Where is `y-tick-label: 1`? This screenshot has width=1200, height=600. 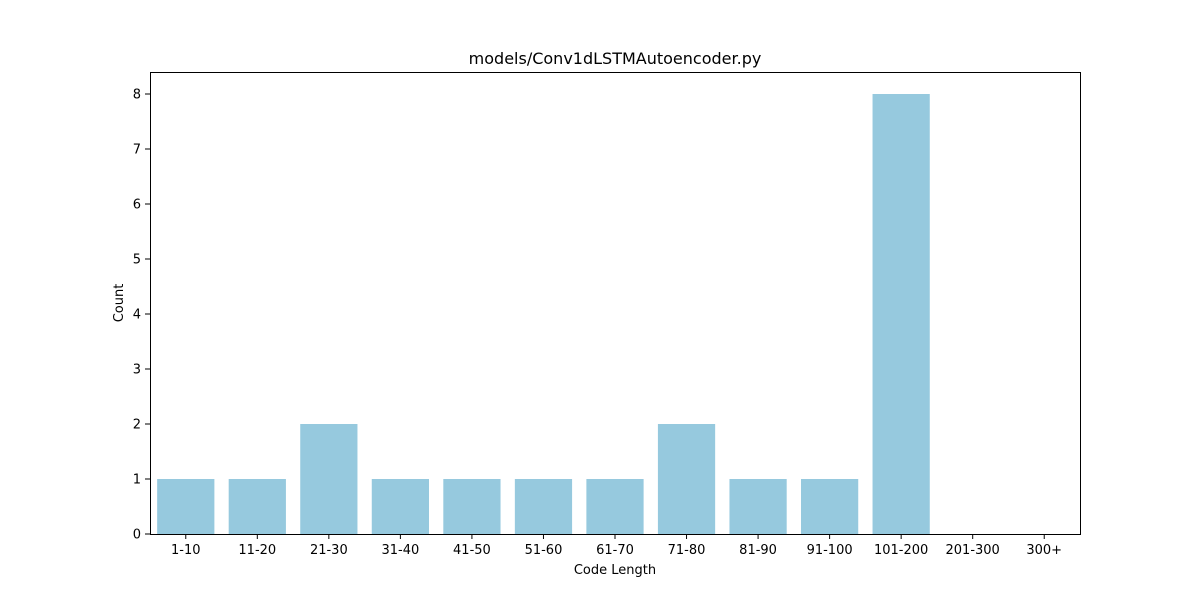 y-tick-label: 1 is located at coordinates (137, 480).